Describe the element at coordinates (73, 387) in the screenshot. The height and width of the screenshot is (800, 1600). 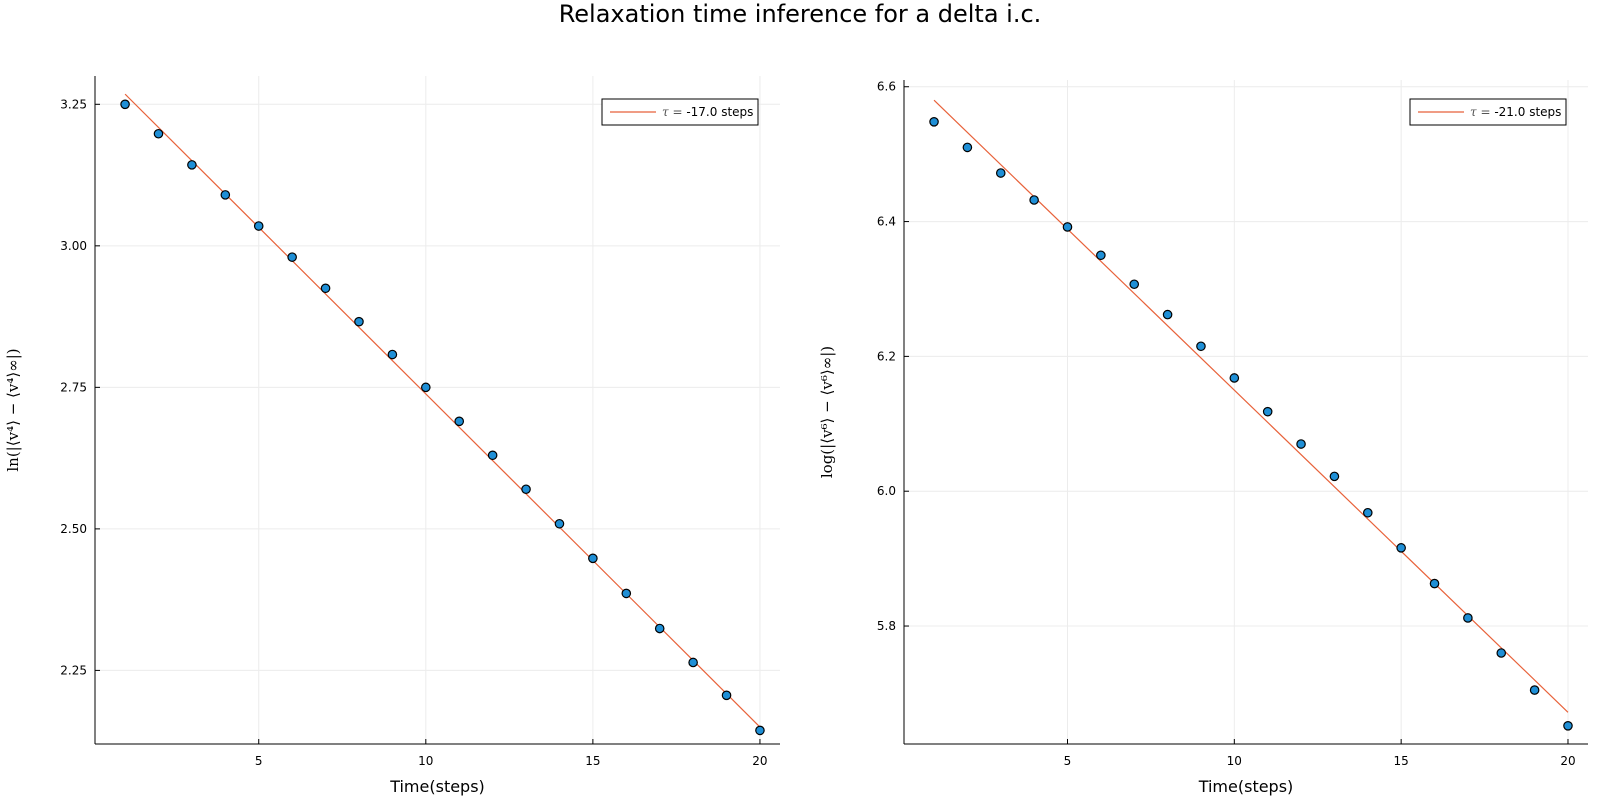
I see `y-tick-label: 2.75` at that location.